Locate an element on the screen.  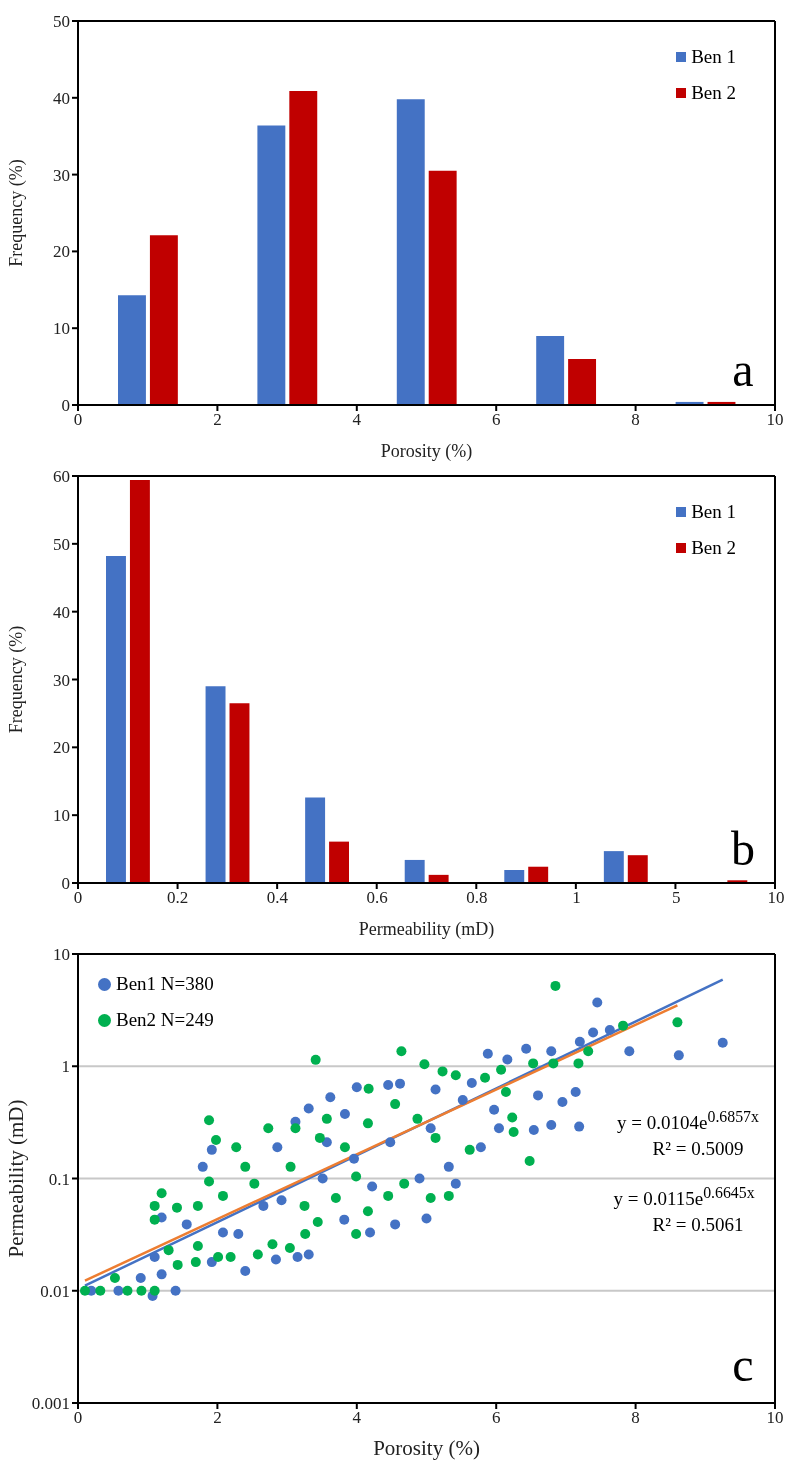
legend-label: Ben2 N=249 is located at coordinates (165, 1020).